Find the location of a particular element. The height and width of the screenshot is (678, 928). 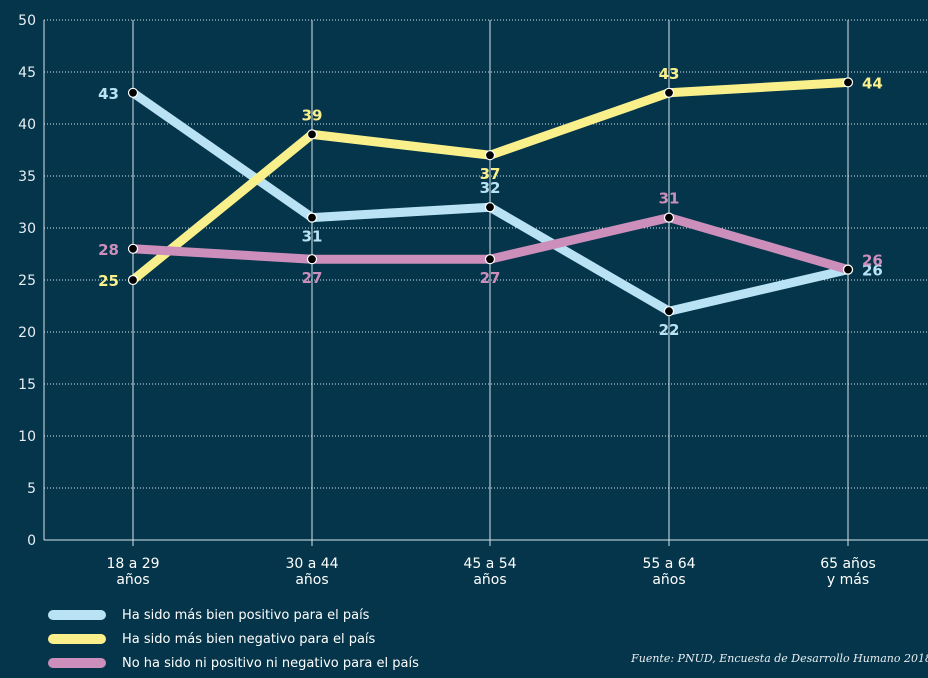

y-tick-label: 15 is located at coordinates (27, 385).